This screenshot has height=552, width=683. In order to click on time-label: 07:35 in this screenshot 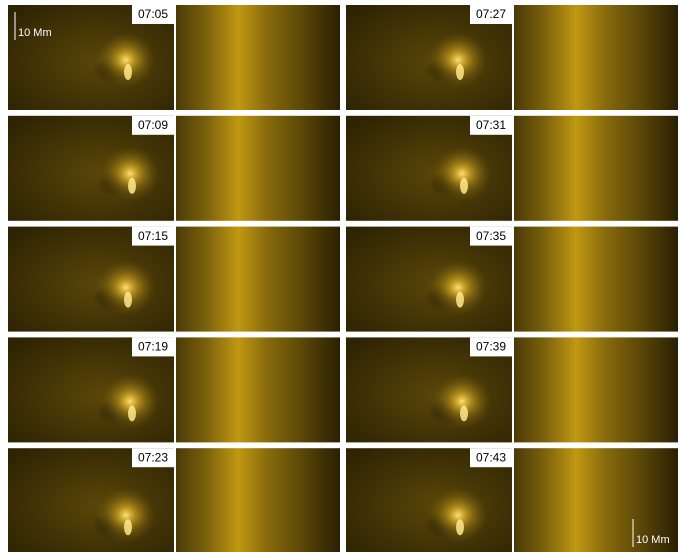, I will do `click(491, 236)`.